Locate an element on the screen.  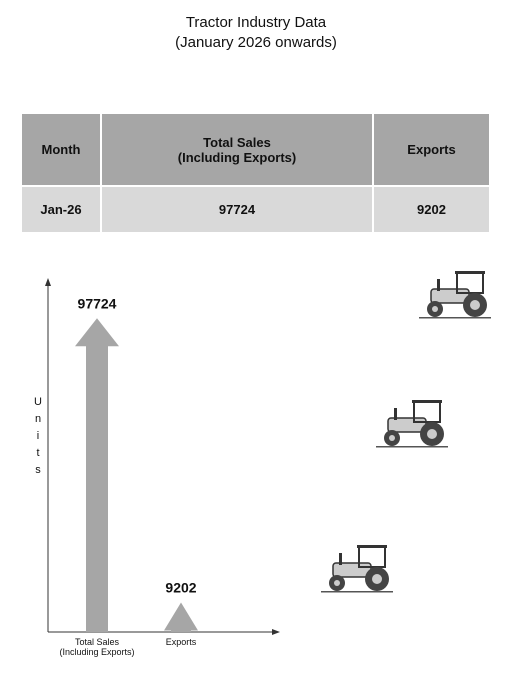
cell: 9202 is located at coordinates (431, 209).